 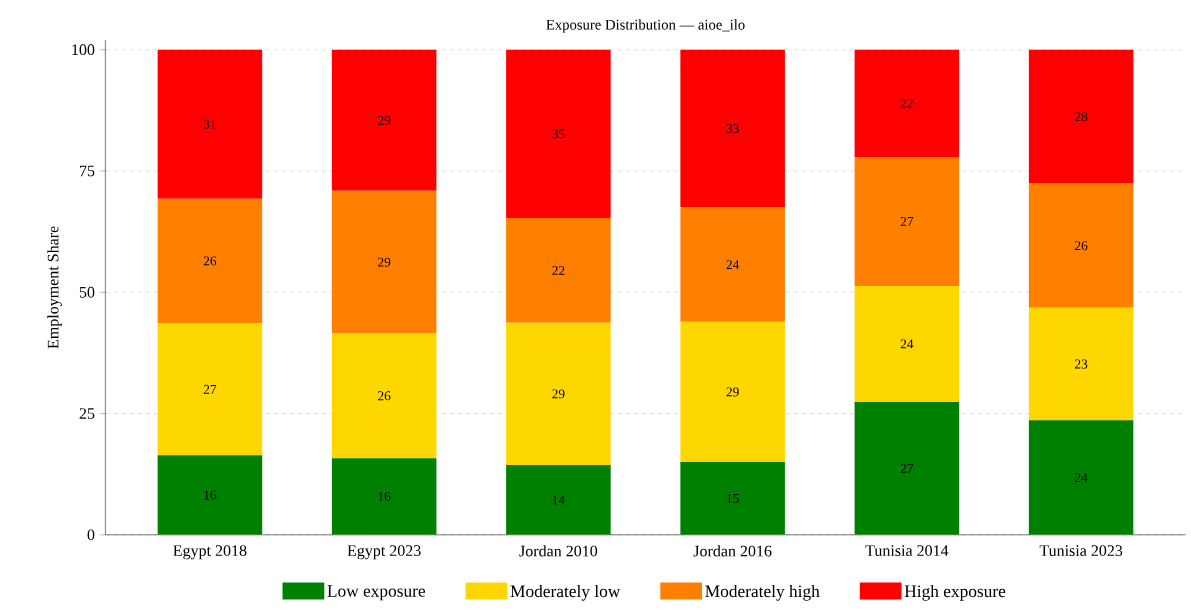 What do you see at coordinates (210, 552) in the screenshot?
I see `x-tick-label: Egypt 2018` at bounding box center [210, 552].